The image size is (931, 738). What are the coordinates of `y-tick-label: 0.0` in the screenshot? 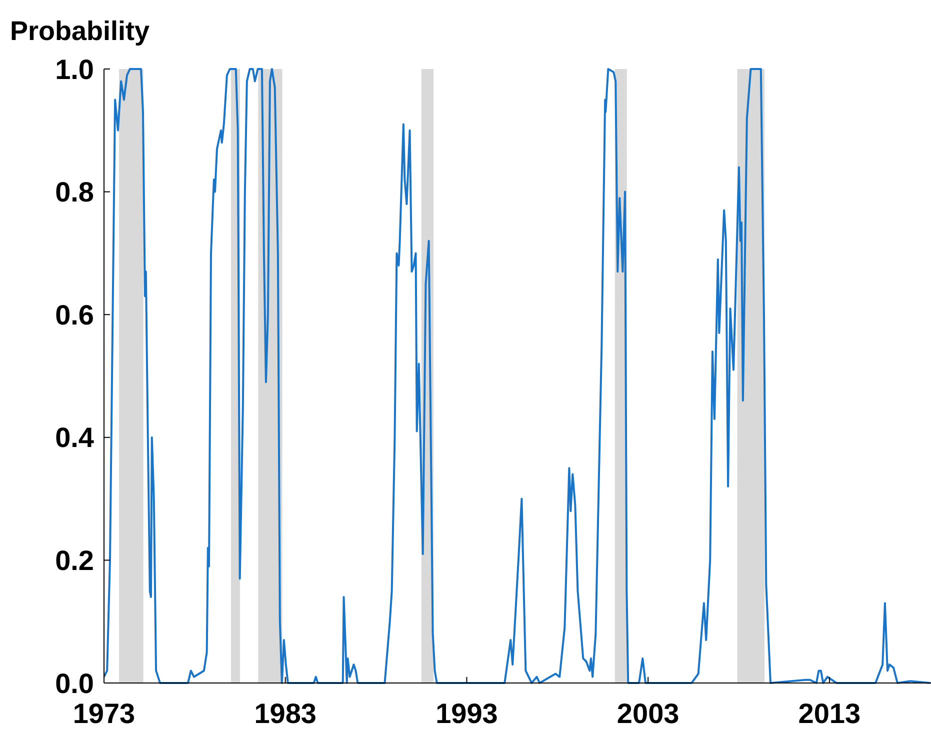 It's located at (74, 683).